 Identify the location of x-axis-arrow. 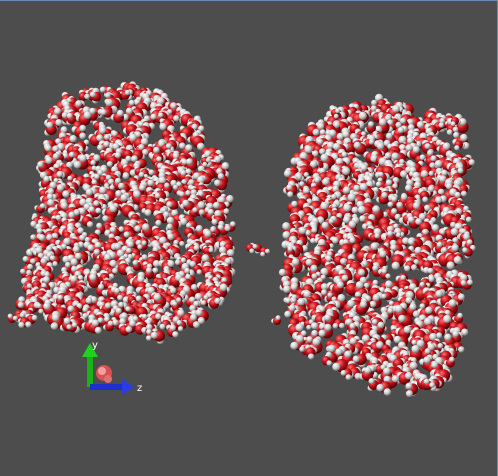
(104, 374).